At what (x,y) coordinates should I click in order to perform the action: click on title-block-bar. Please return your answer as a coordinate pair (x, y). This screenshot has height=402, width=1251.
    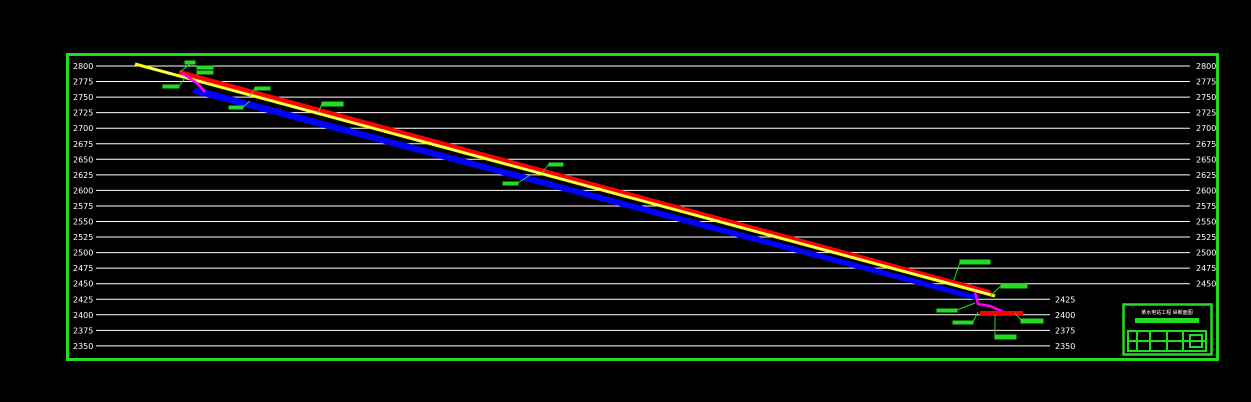
    Looking at the image, I should click on (1167, 320).